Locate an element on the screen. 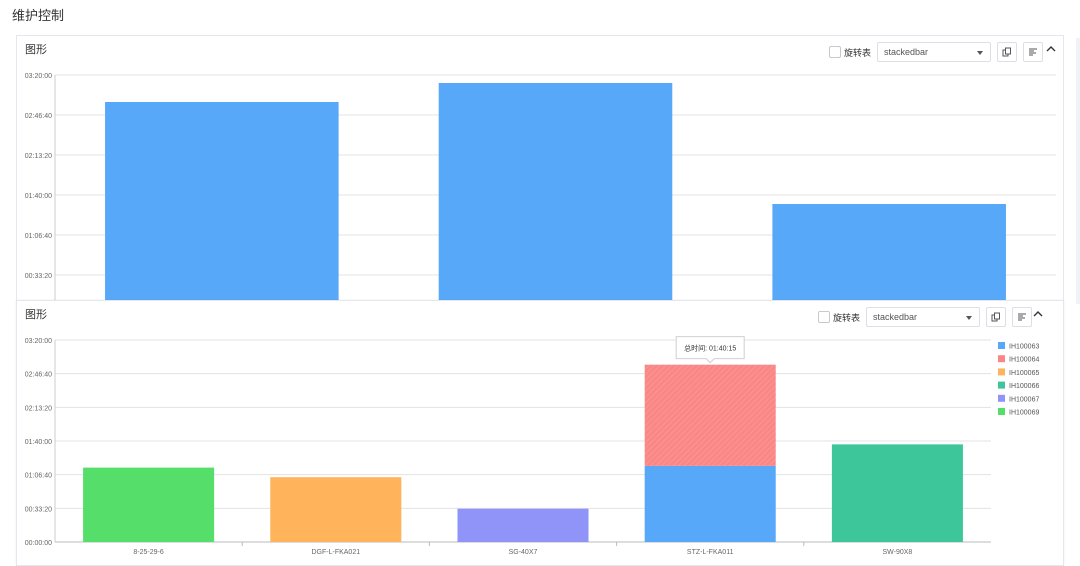  legend-label: IH100067 is located at coordinates (1024, 399).